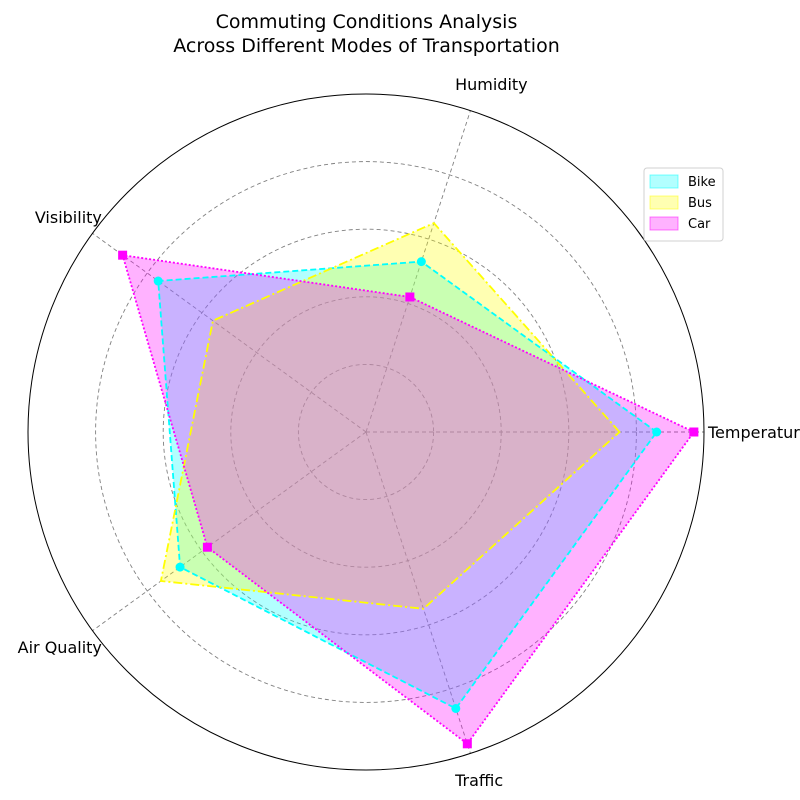  I want to click on spoke-air-quality, so click(229, 531).